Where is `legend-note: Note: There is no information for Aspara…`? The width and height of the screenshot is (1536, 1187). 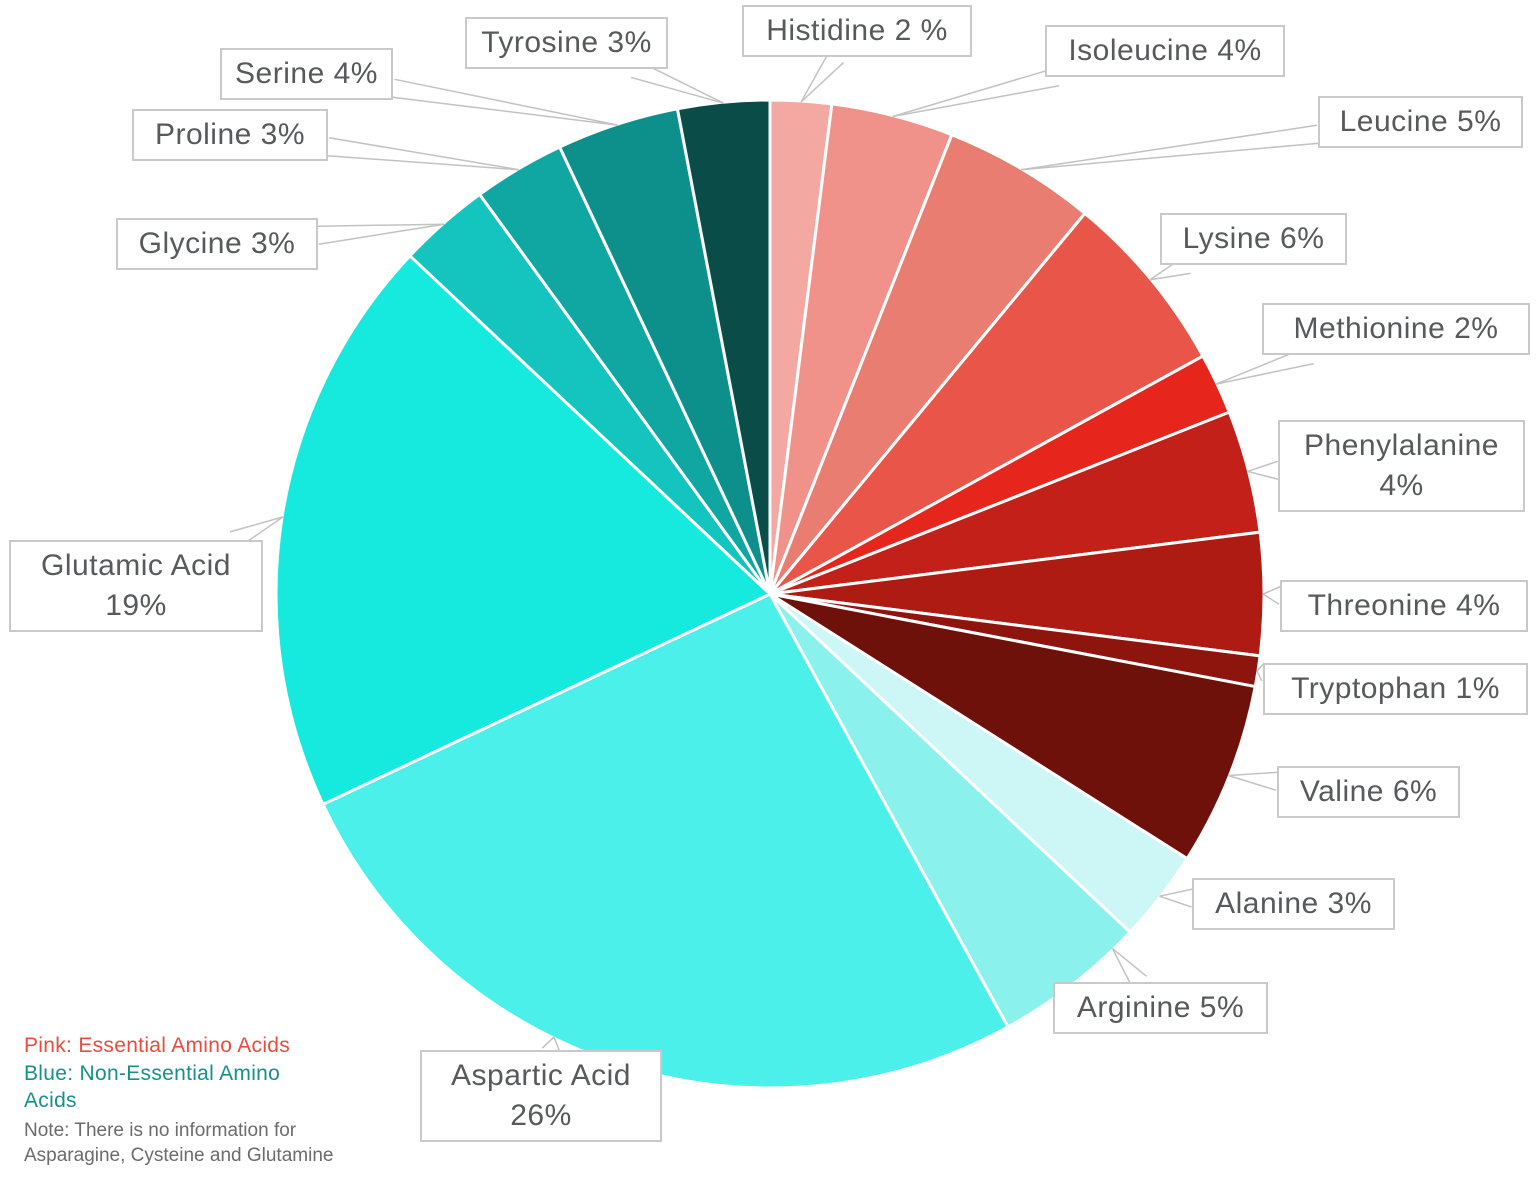
legend-note: Note: There is no information for Aspara… is located at coordinates (179, 1143).